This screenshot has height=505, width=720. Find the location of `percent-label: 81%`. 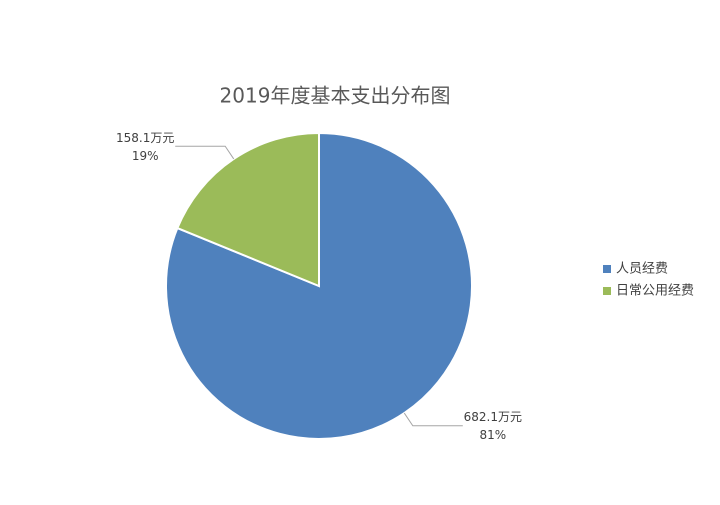

percent-label: 81% is located at coordinates (492, 435).